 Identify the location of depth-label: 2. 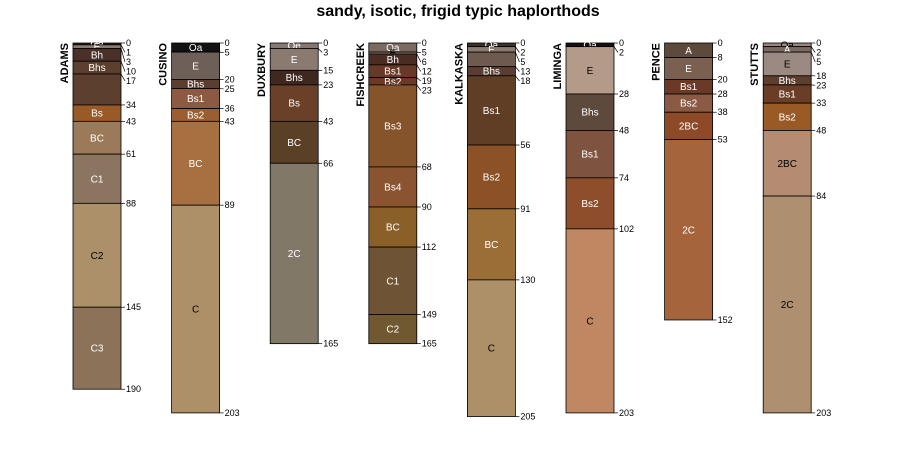
(522, 53).